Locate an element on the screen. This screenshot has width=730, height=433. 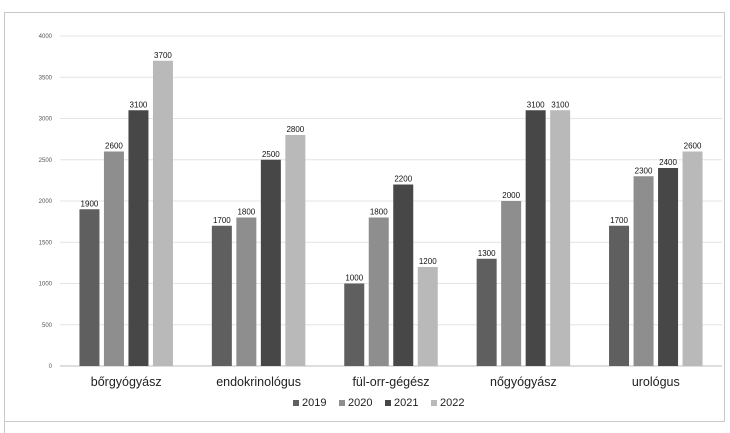
data-label: 1200 is located at coordinates (428, 261).